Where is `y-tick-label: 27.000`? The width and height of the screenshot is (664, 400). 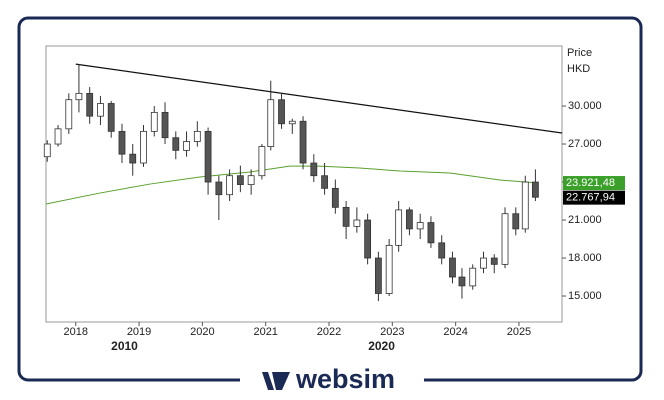
y-tick-label: 27.000 is located at coordinates (585, 144).